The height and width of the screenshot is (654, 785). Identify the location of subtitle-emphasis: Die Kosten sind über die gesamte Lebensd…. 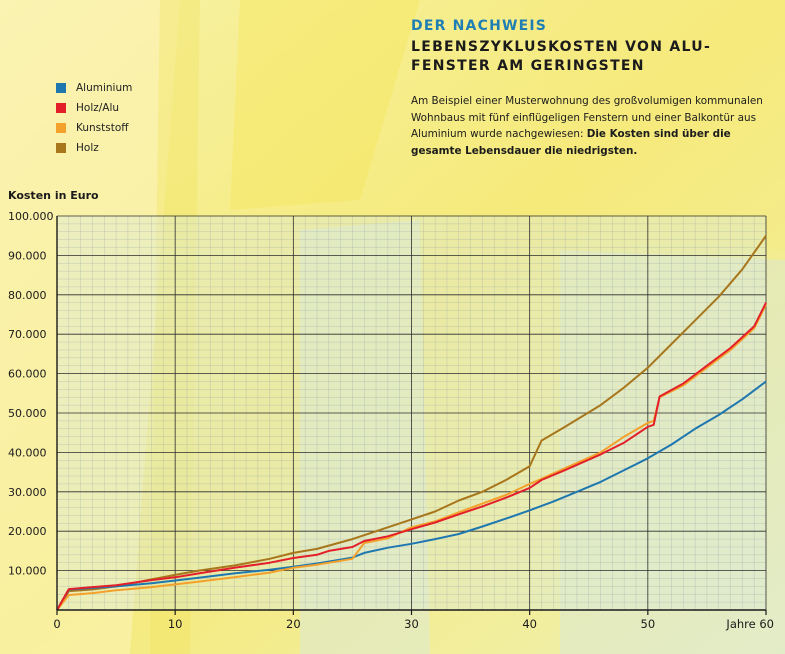
(571, 142).